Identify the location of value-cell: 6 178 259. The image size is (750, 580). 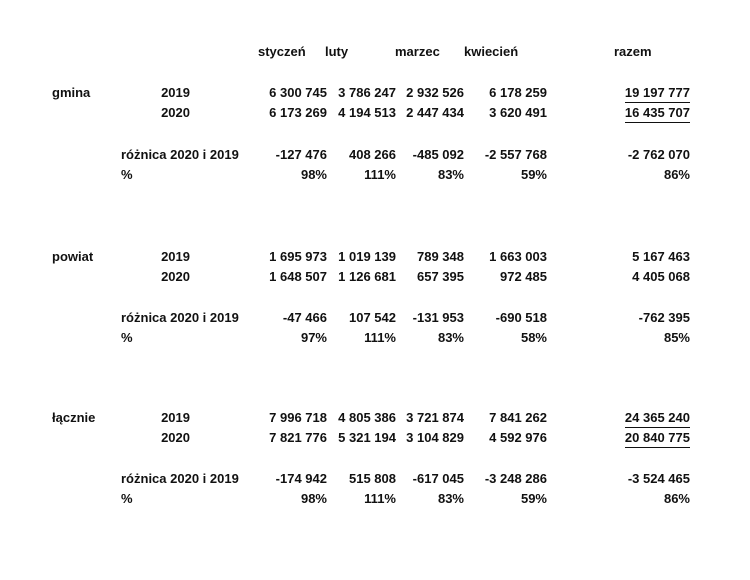
(518, 92).